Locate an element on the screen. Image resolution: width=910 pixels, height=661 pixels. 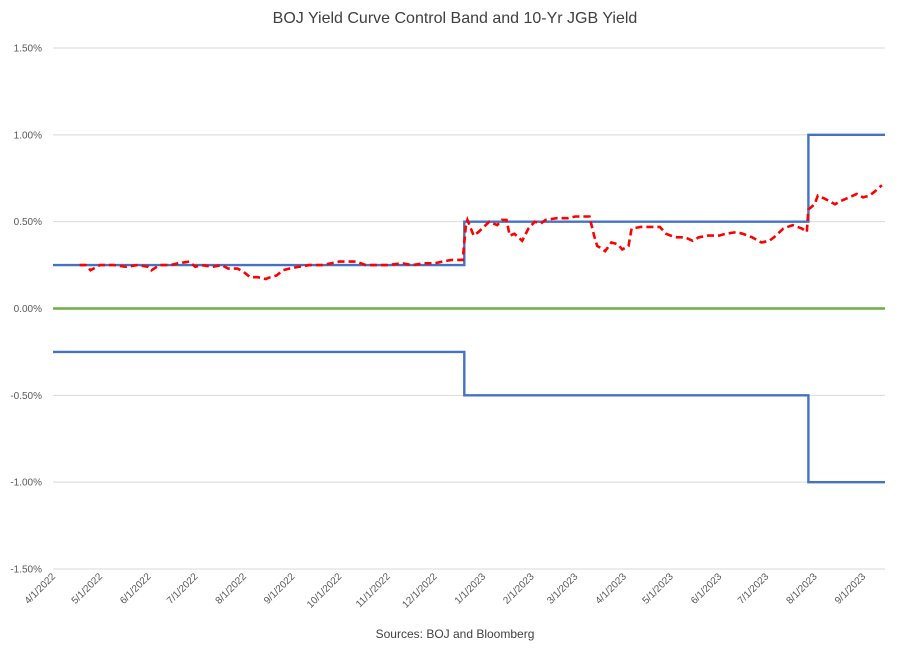
x-tick-label: 7/1/2022 is located at coordinates (183, 589).